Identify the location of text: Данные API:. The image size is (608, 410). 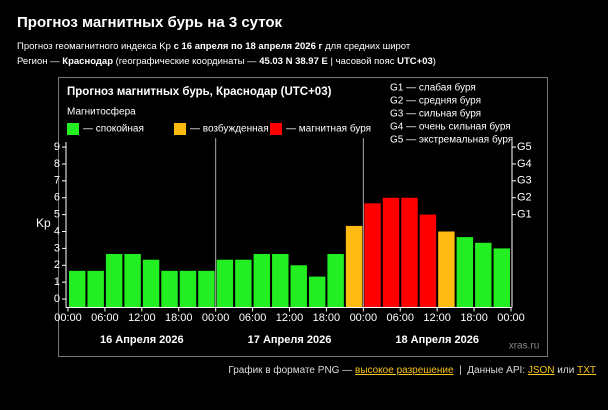
(497, 370).